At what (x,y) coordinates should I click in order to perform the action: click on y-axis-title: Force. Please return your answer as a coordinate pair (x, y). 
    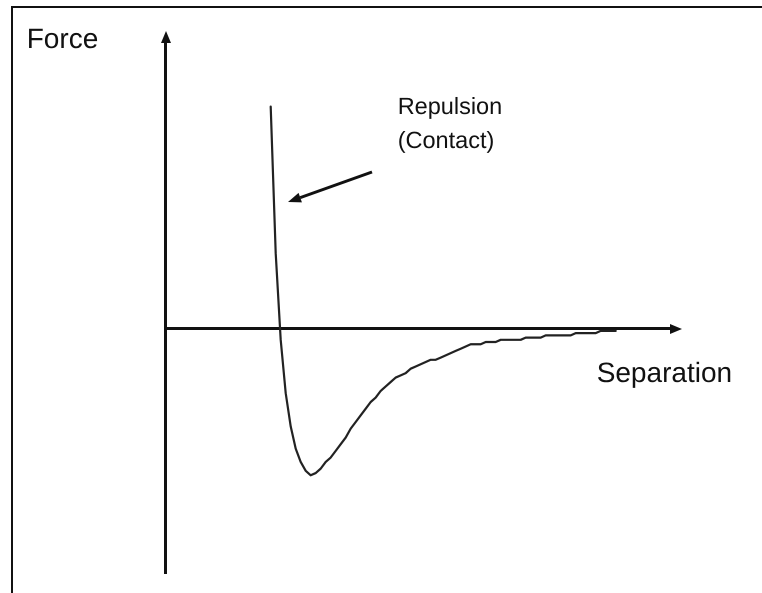
    Looking at the image, I should click on (62, 39).